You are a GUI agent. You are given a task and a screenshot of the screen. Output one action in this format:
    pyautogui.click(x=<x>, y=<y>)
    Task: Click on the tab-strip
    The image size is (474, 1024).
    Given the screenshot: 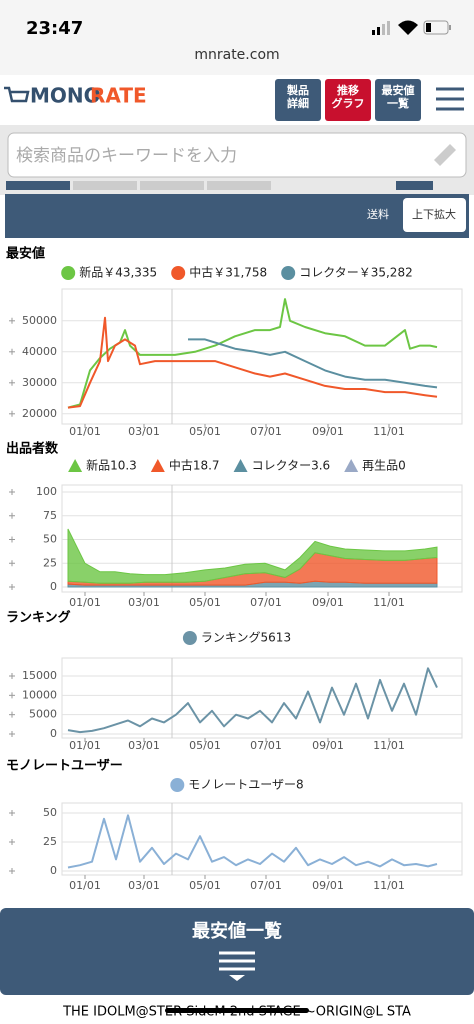 What is the action you would take?
    pyautogui.click(x=219, y=185)
    